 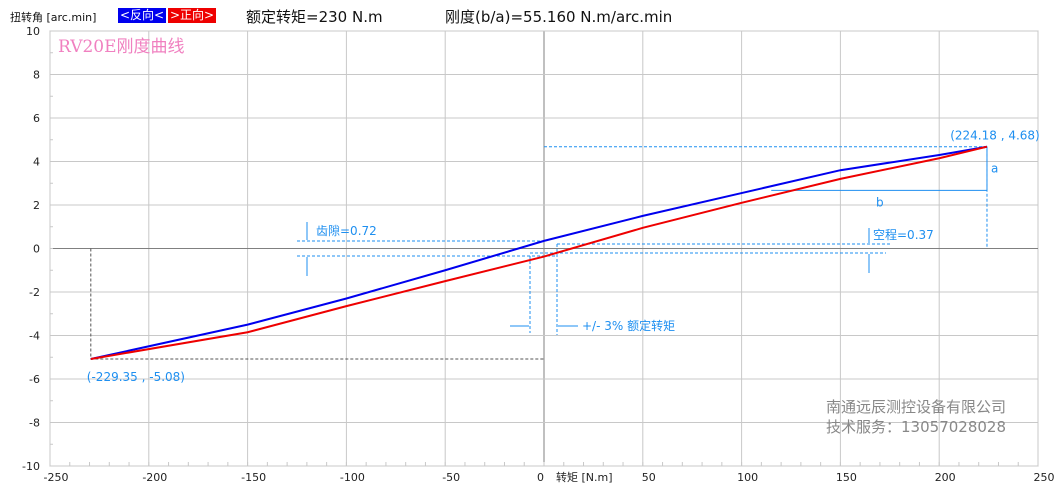 What do you see at coordinates (995, 136) in the screenshot?
I see `end-point-label: (224.18 , 4.68)` at bounding box center [995, 136].